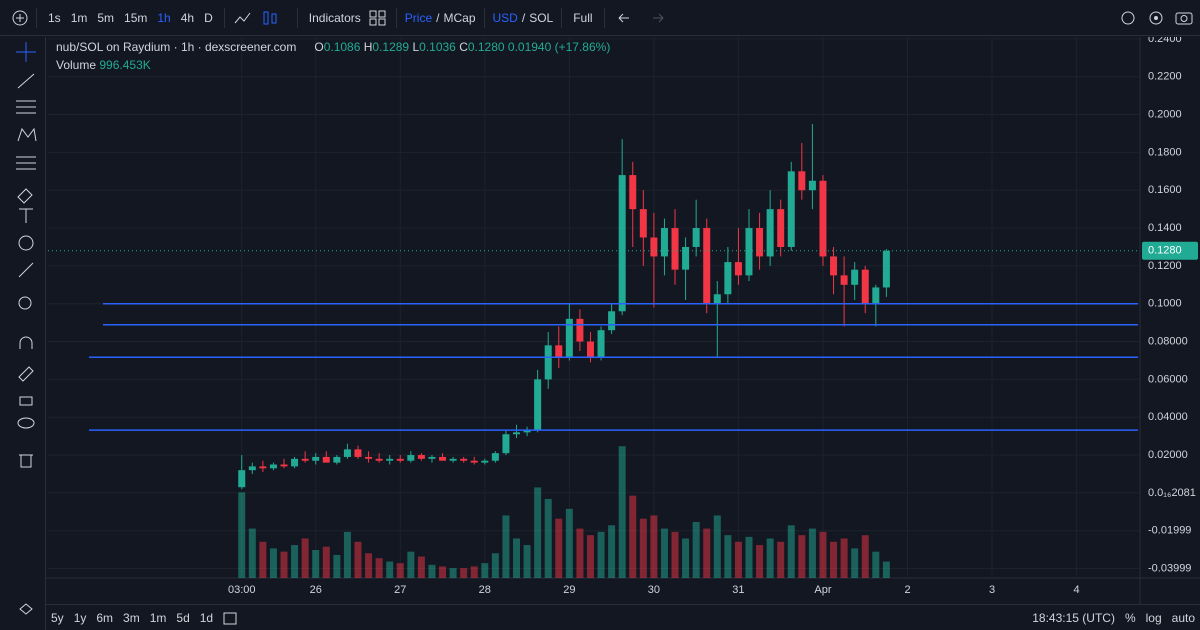 The image size is (1200, 630). What do you see at coordinates (25, 196) in the screenshot?
I see `brush-tool` at bounding box center [25, 196].